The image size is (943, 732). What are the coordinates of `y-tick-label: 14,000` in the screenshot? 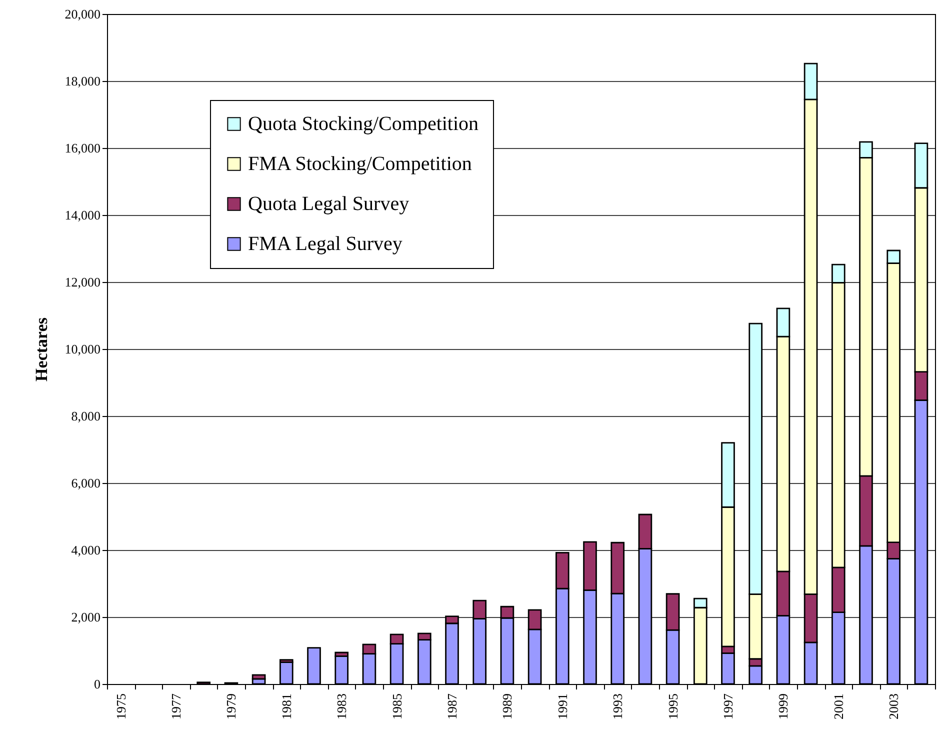 It's located at (82, 215).